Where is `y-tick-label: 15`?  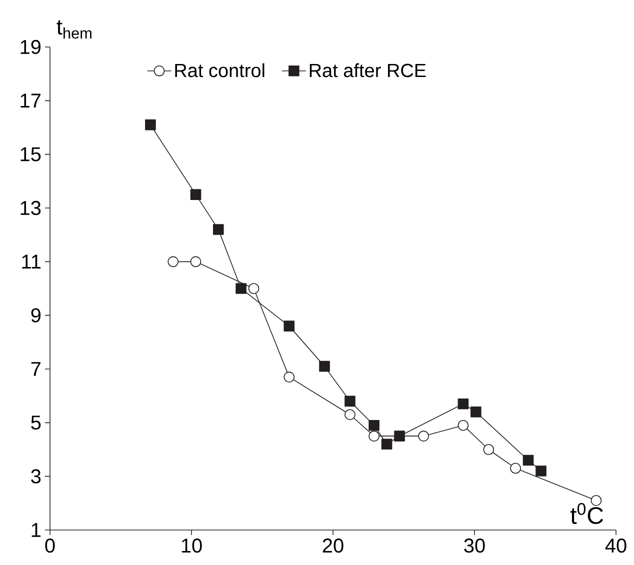 y-tick-label: 15 is located at coordinates (30, 154).